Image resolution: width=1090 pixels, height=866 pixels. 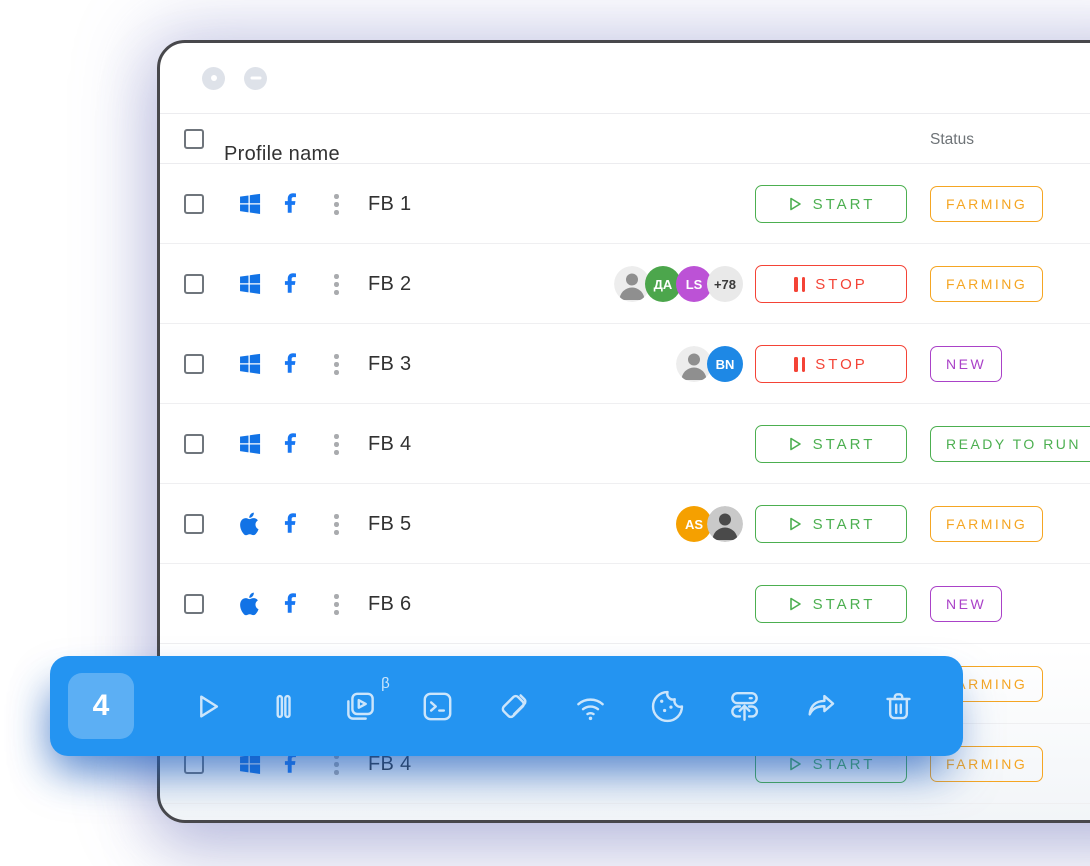 I want to click on profile-name: FB 6, so click(x=390, y=604).